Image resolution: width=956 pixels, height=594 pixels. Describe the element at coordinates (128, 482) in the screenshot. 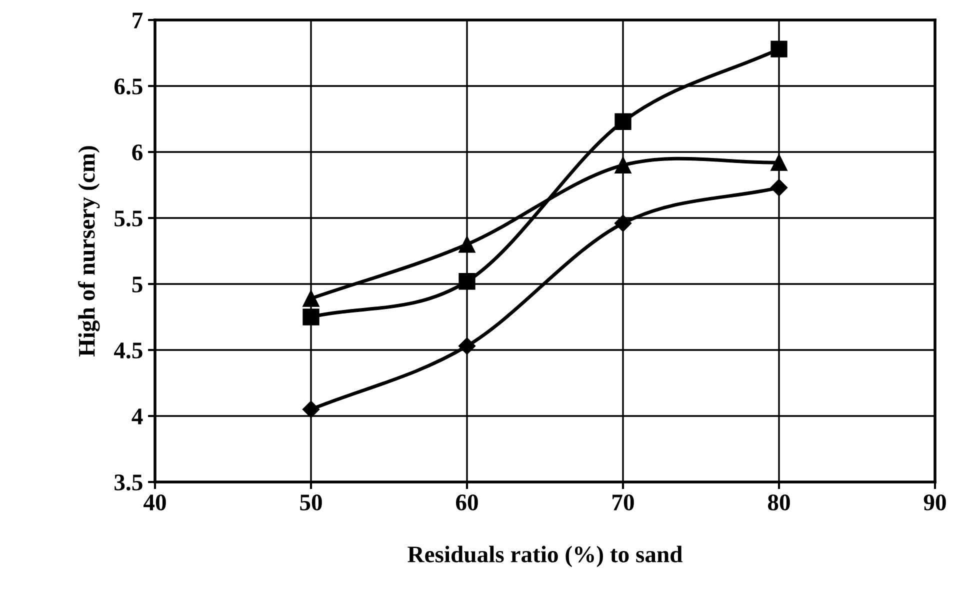

I see `y-tick-label: 3.5` at that location.